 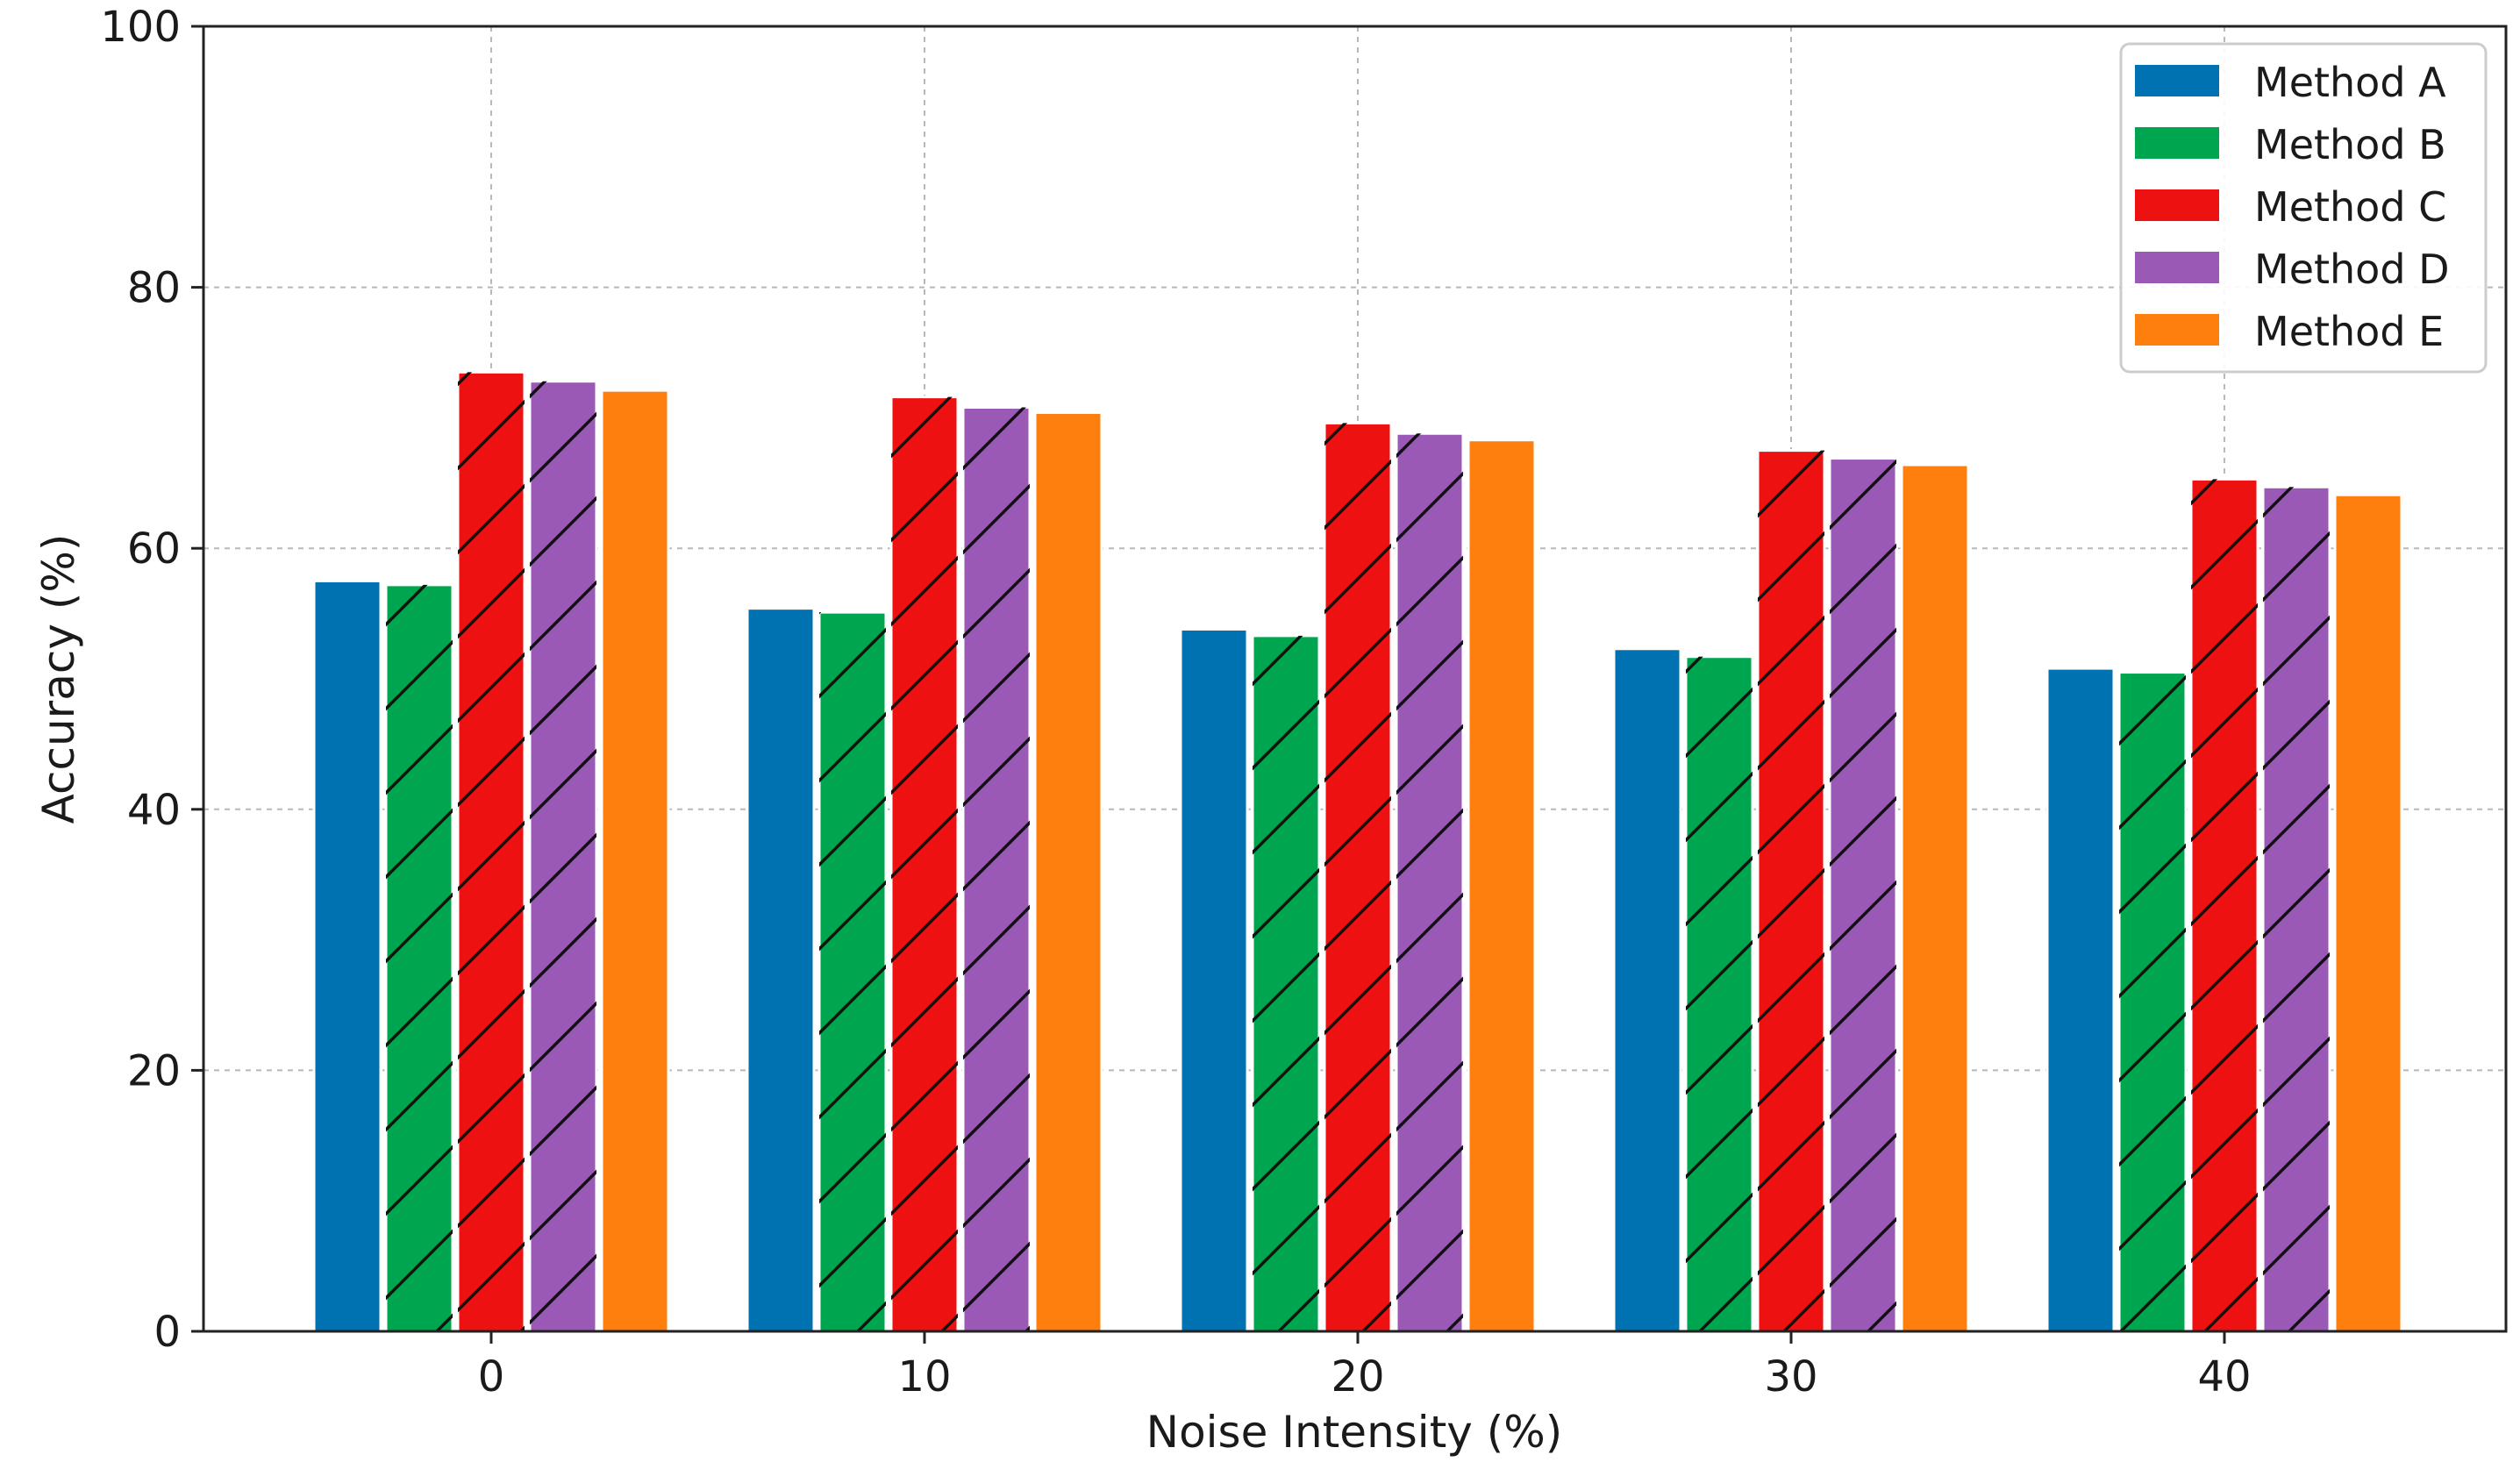 What do you see at coordinates (1357, 1376) in the screenshot?
I see `x-tick-label: 20` at bounding box center [1357, 1376].